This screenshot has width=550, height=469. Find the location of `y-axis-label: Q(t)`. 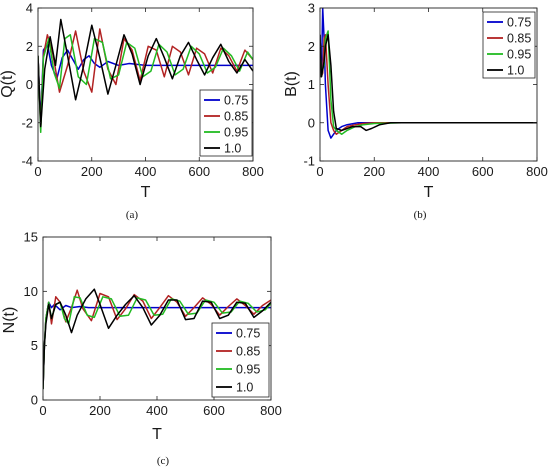

y-axis-label: Q(t) is located at coordinates (8, 84).